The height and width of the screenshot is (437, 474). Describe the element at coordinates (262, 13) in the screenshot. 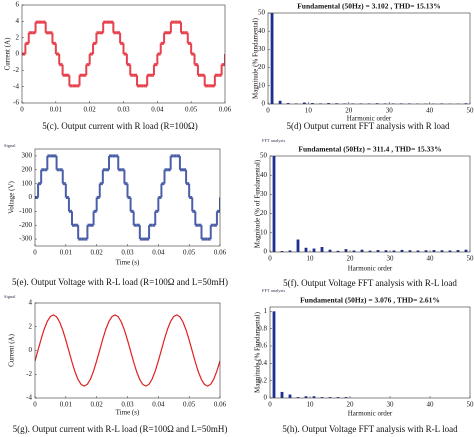

I see `y-tick-label: 50` at that location.